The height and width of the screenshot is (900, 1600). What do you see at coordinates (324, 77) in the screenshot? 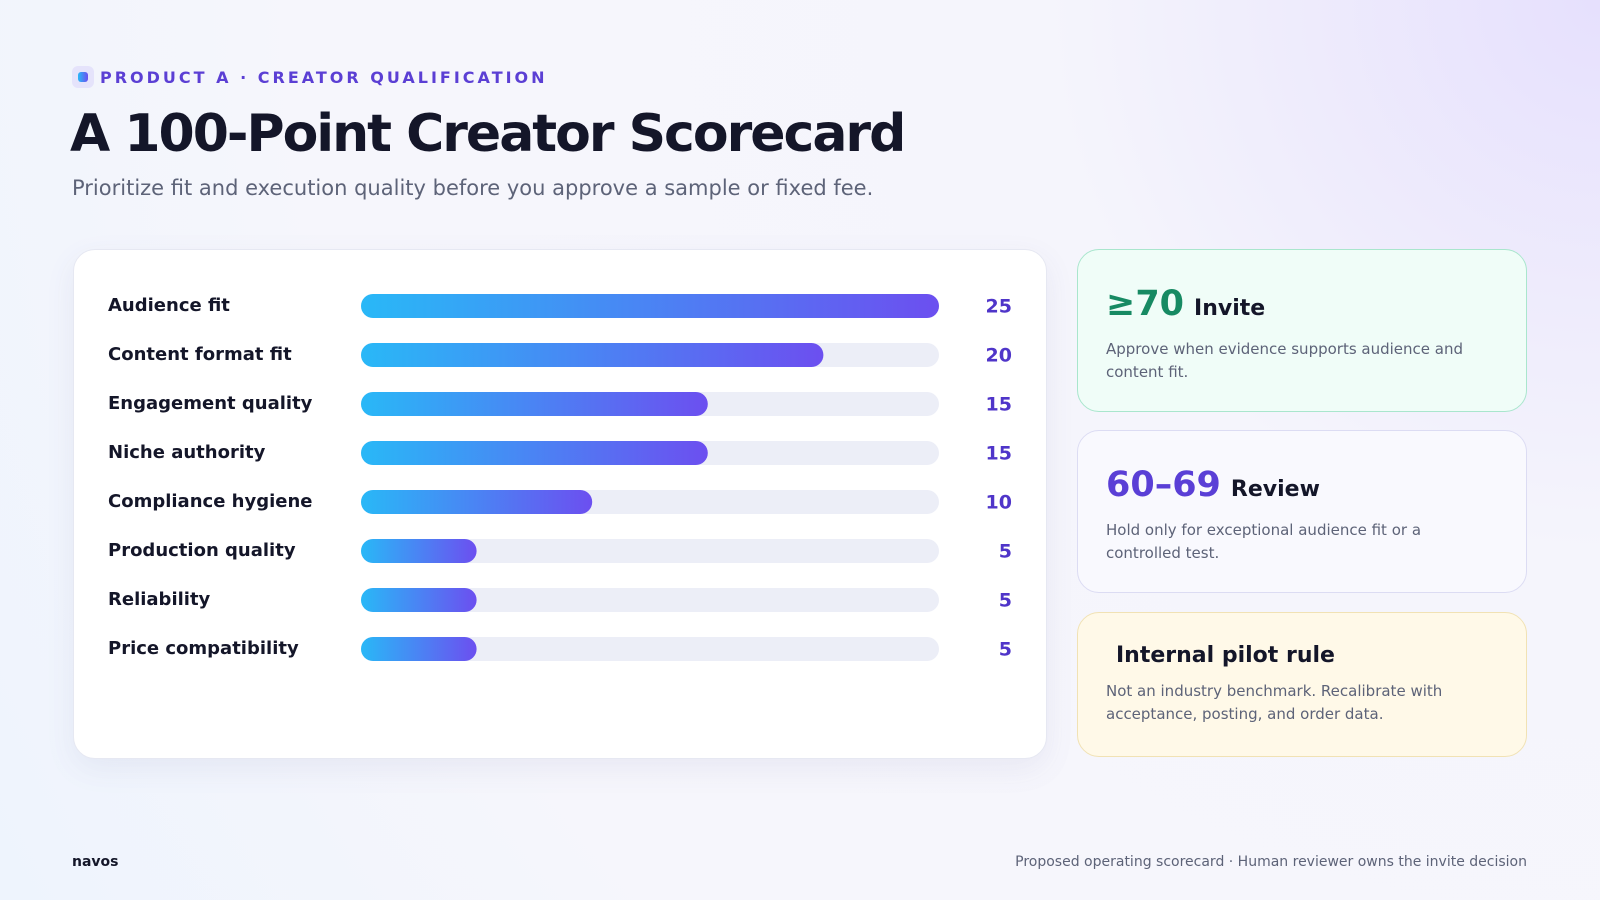
I see `eyebrow-text: PRODUCT A · CREATOR QUALIFICATION` at bounding box center [324, 77].